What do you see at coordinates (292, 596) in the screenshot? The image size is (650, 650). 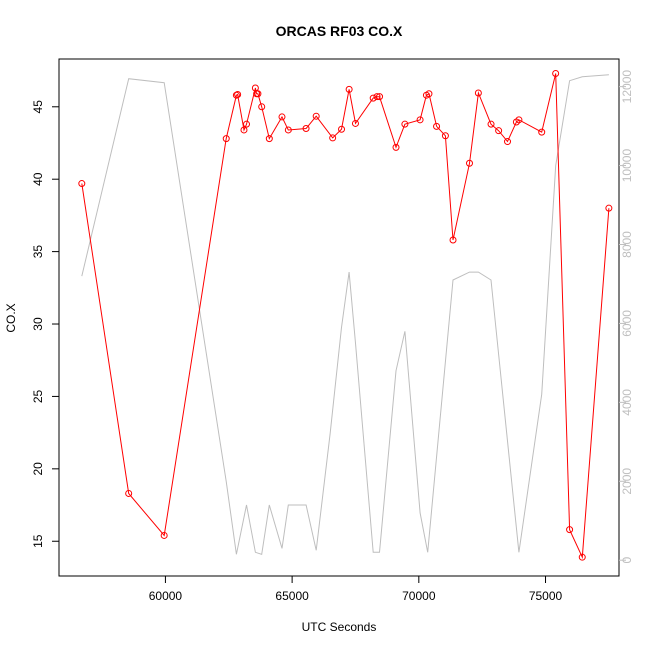 I see `x-tick-label: 65000` at bounding box center [292, 596].